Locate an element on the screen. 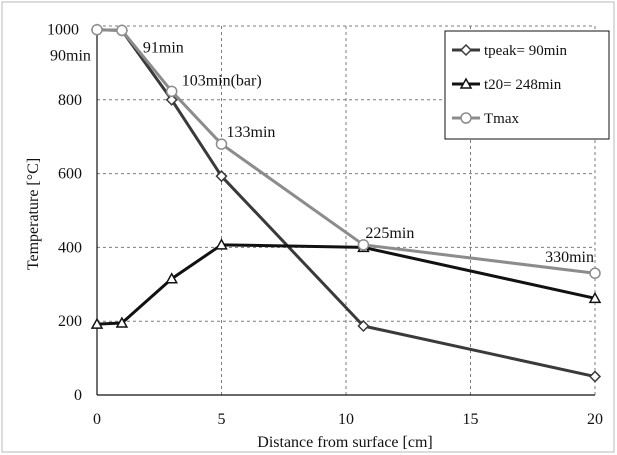  legend-layer: tpeak= 90min t20= 248min Tmax is located at coordinates (527, 85).